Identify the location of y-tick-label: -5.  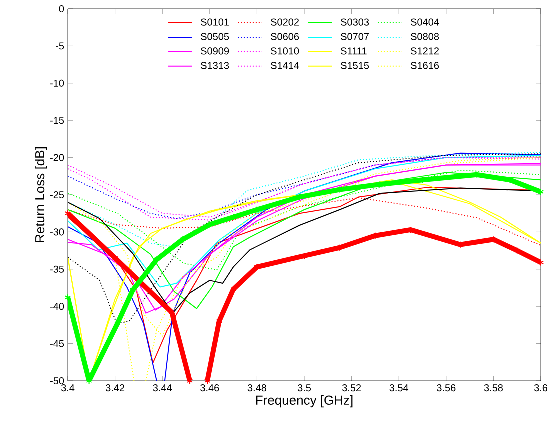
(60, 46).